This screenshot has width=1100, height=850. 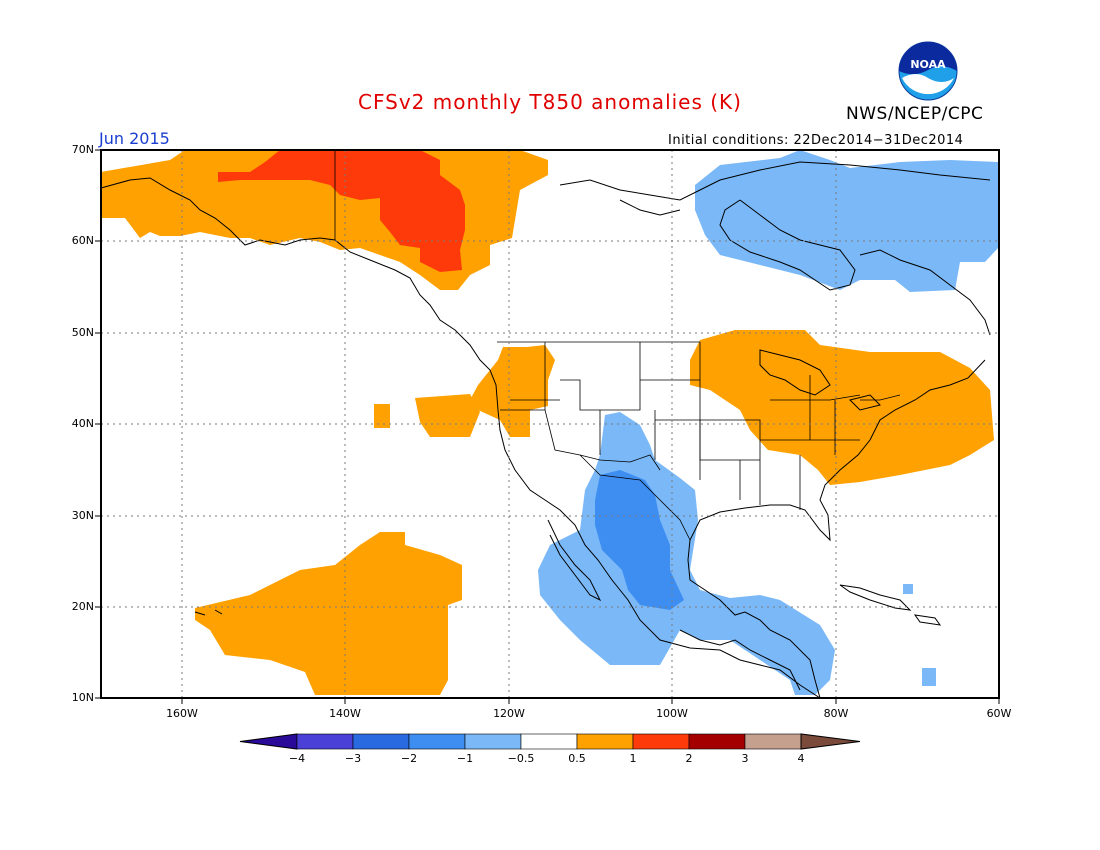 What do you see at coordinates (928, 64) in the screenshot?
I see `logo-text: NOAA` at bounding box center [928, 64].